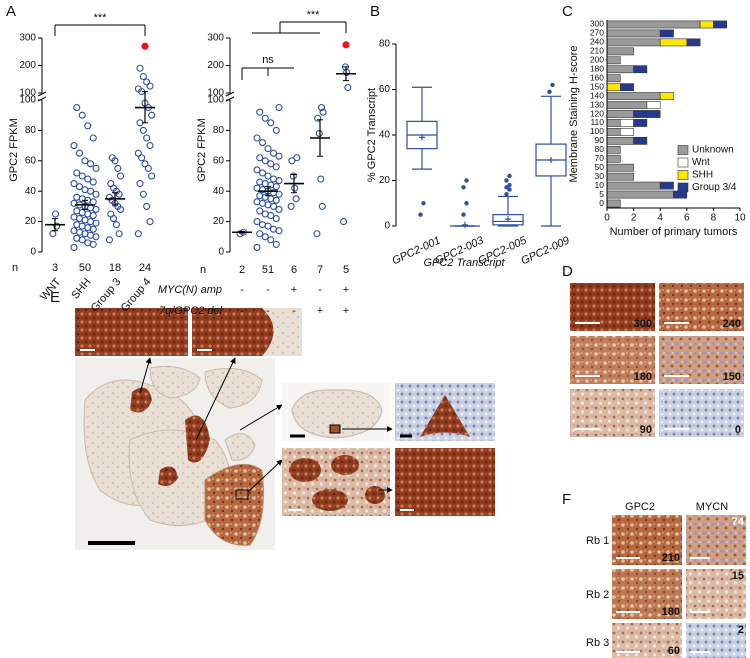 The image size is (750, 658). Describe the element at coordinates (597, 42) in the screenshot. I see `y-tick-label: 240` at that location.